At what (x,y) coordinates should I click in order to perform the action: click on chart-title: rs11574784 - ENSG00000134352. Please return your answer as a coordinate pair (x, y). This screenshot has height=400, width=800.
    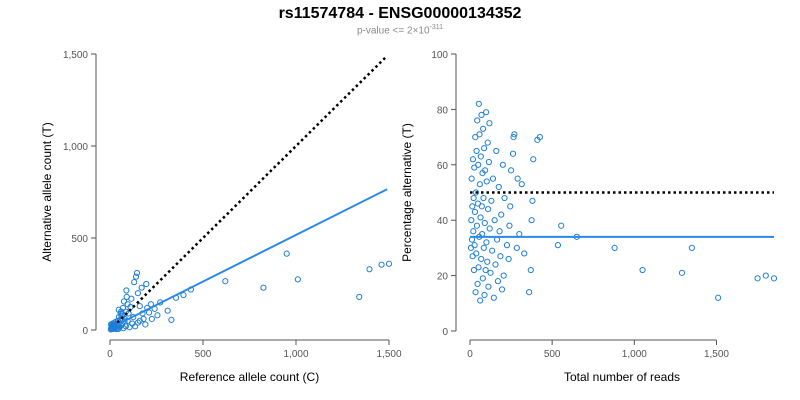
    Looking at the image, I should click on (400, 13).